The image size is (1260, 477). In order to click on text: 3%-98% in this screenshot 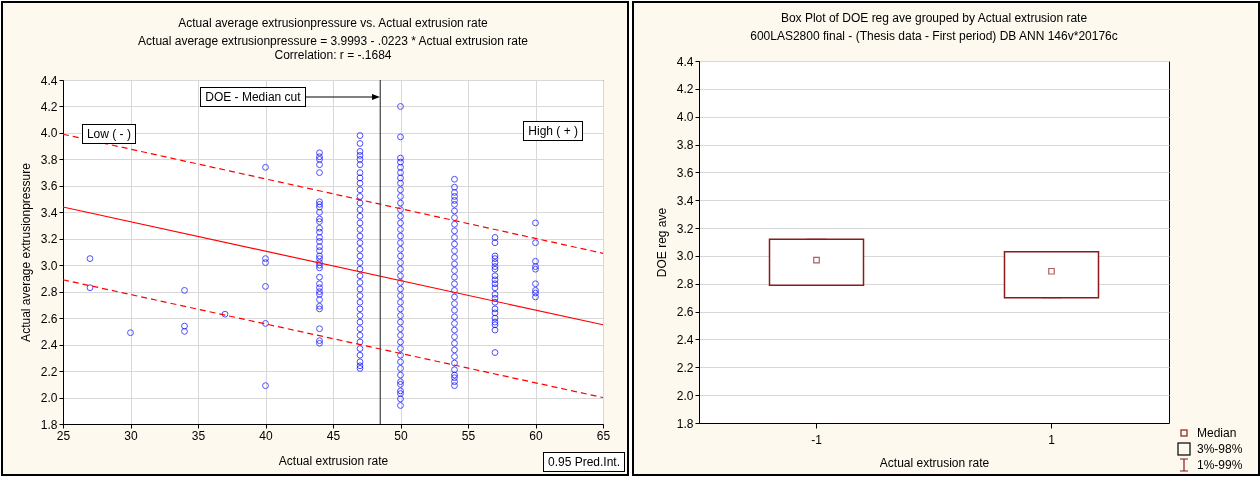, I will do `click(1220, 449)`.